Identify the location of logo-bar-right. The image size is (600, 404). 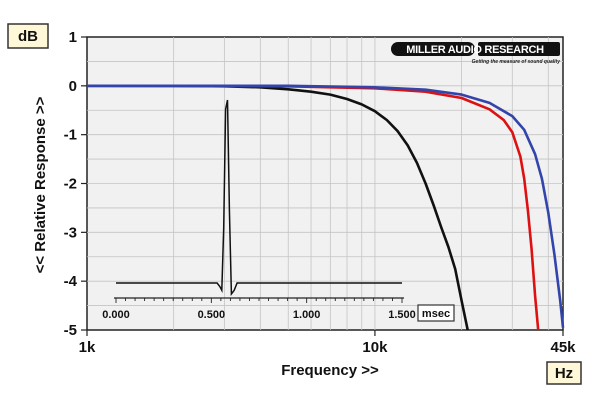
(519, 49).